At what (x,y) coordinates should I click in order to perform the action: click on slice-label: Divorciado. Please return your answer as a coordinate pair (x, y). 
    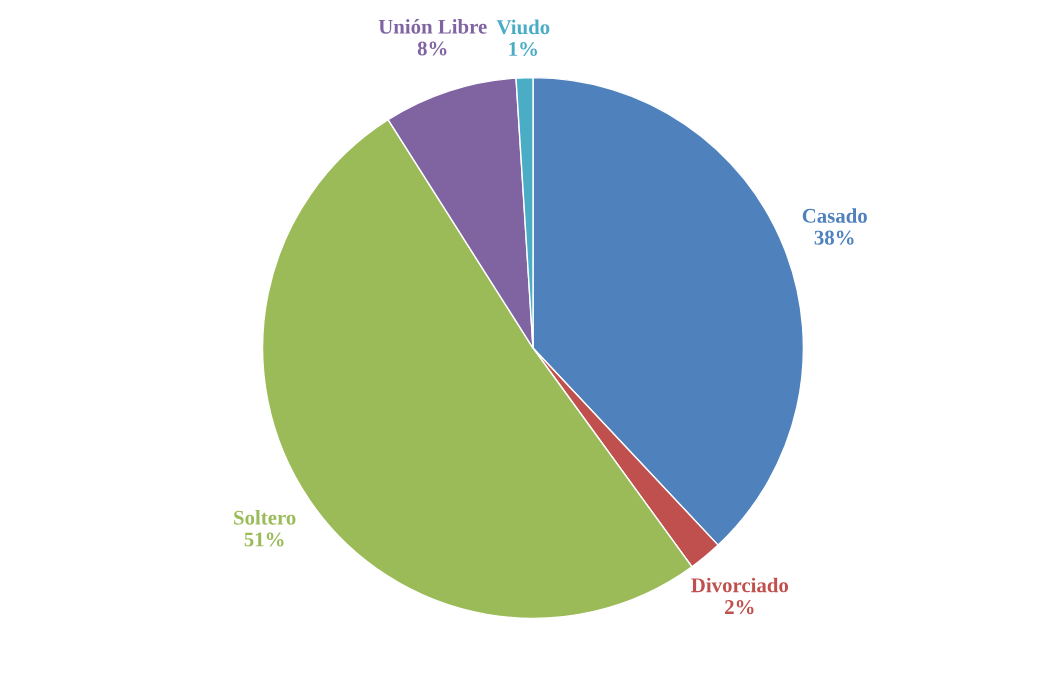
    Looking at the image, I should click on (740, 585).